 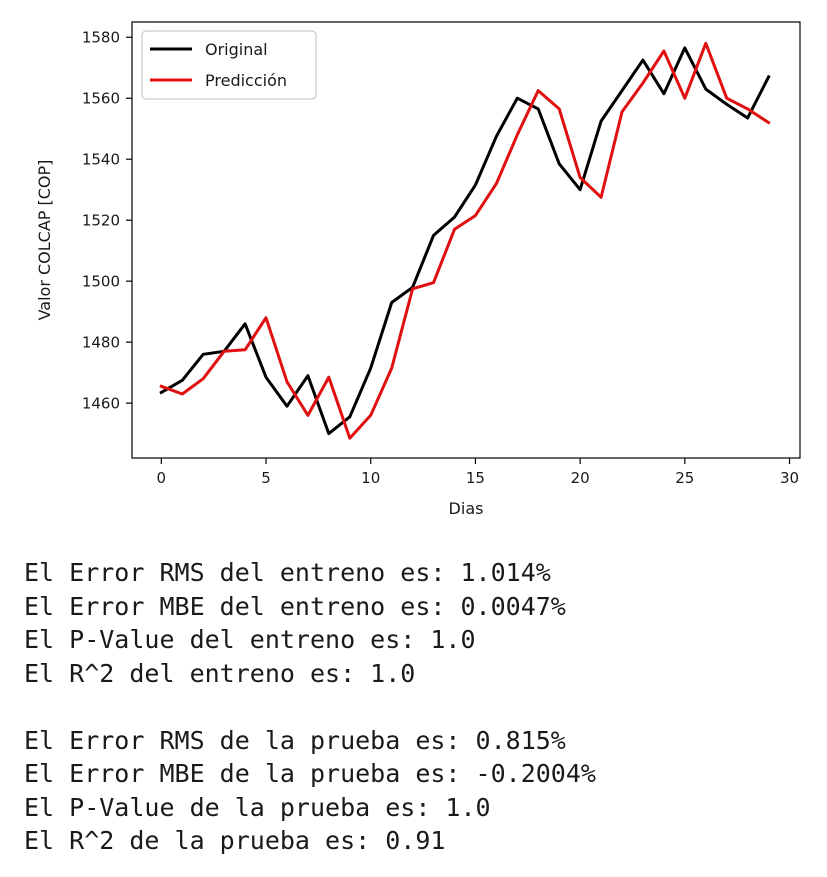 I want to click on y-tick-label: 1580, so click(x=101, y=38).